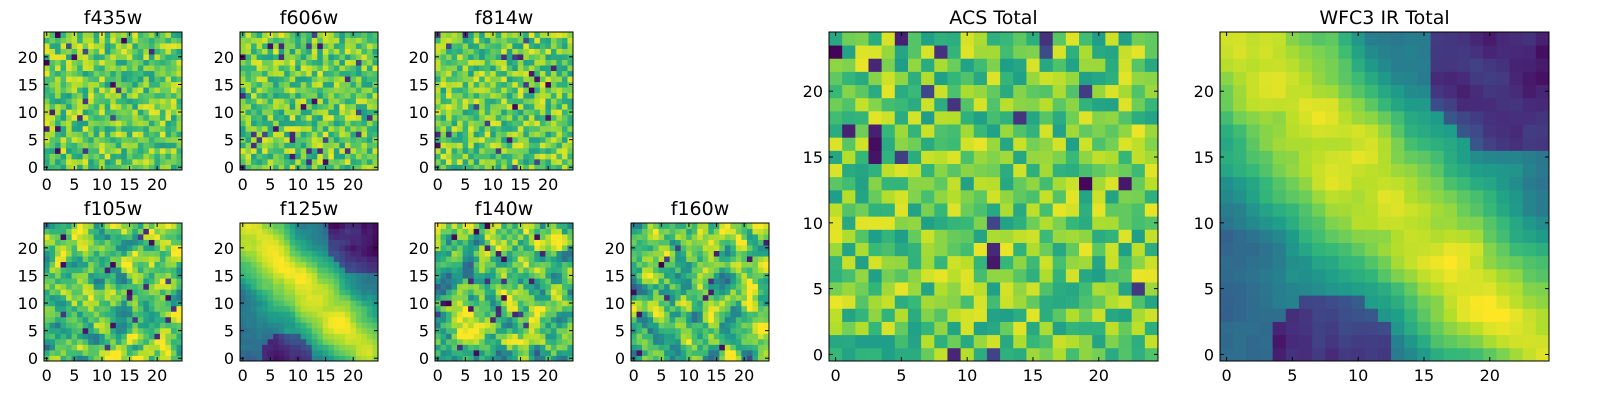 The width and height of the screenshot is (1600, 400). What do you see at coordinates (716, 375) in the screenshot?
I see `x-tick-label: 15` at bounding box center [716, 375].